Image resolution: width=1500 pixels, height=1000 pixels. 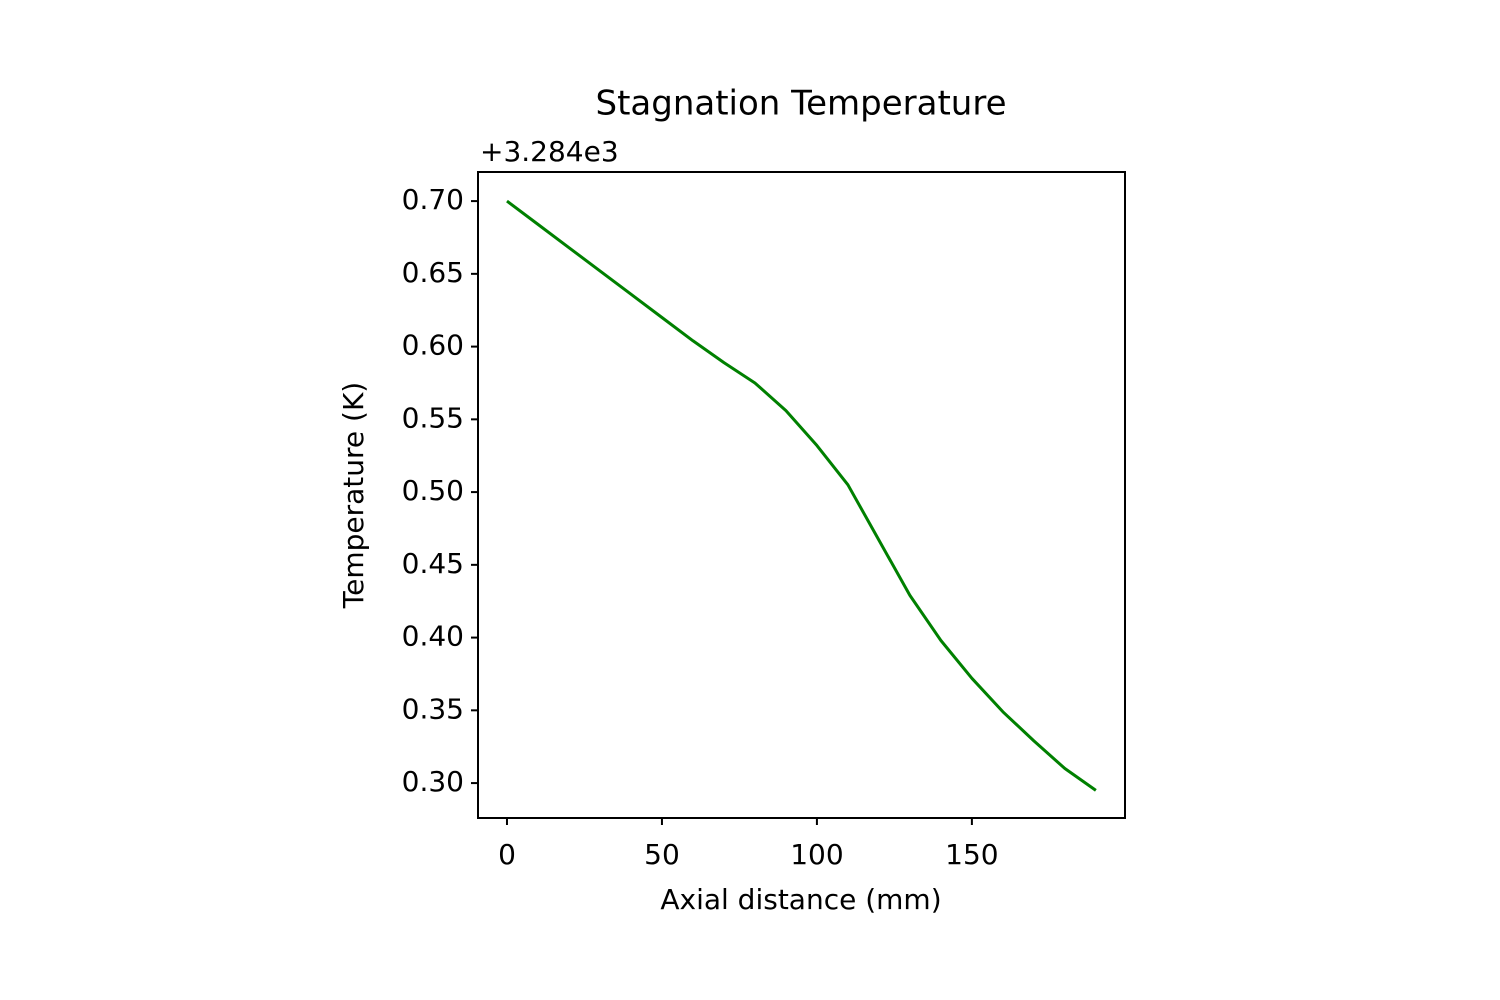 What do you see at coordinates (662, 854) in the screenshot?
I see `x-tick-label: 50` at bounding box center [662, 854].